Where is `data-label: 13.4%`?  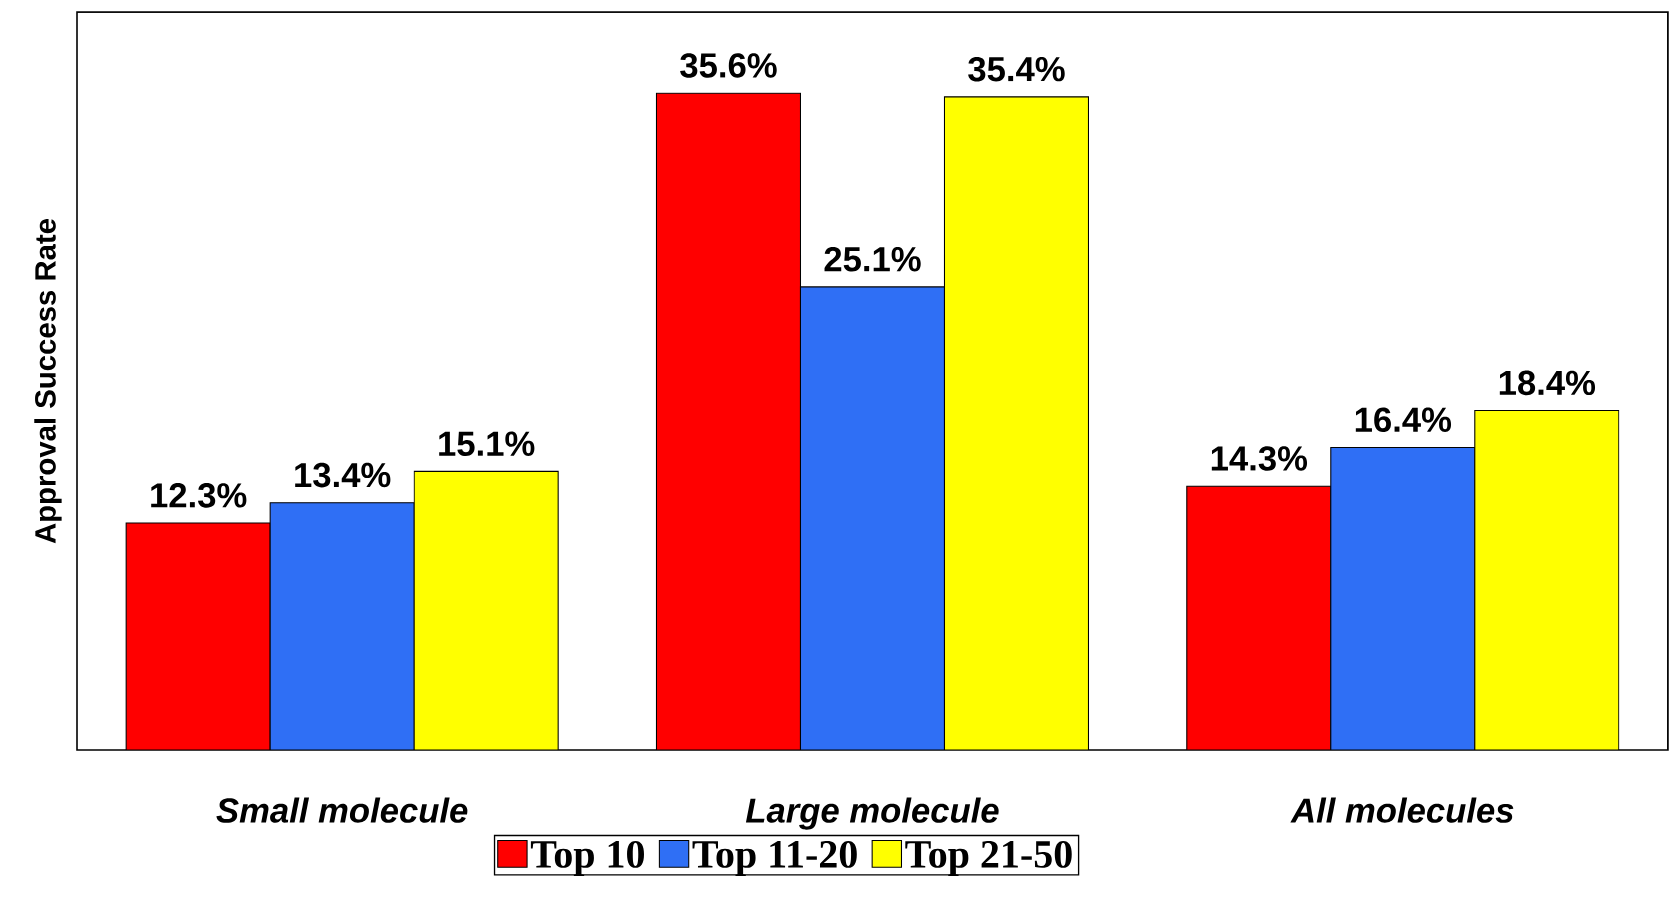
data-label: 13.4% is located at coordinates (343, 475).